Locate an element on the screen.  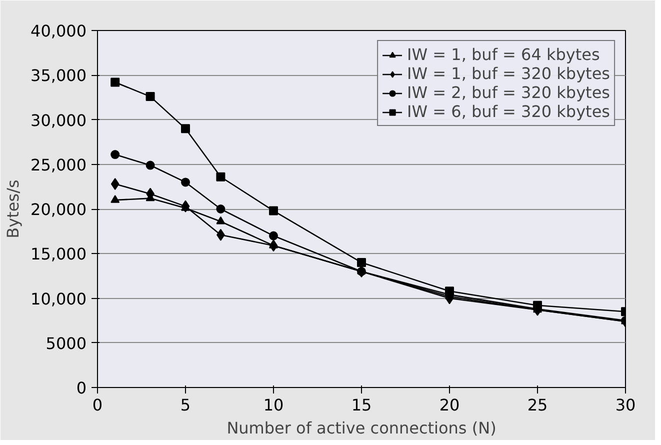
y-tick-label: 5000 is located at coordinates (66, 343).